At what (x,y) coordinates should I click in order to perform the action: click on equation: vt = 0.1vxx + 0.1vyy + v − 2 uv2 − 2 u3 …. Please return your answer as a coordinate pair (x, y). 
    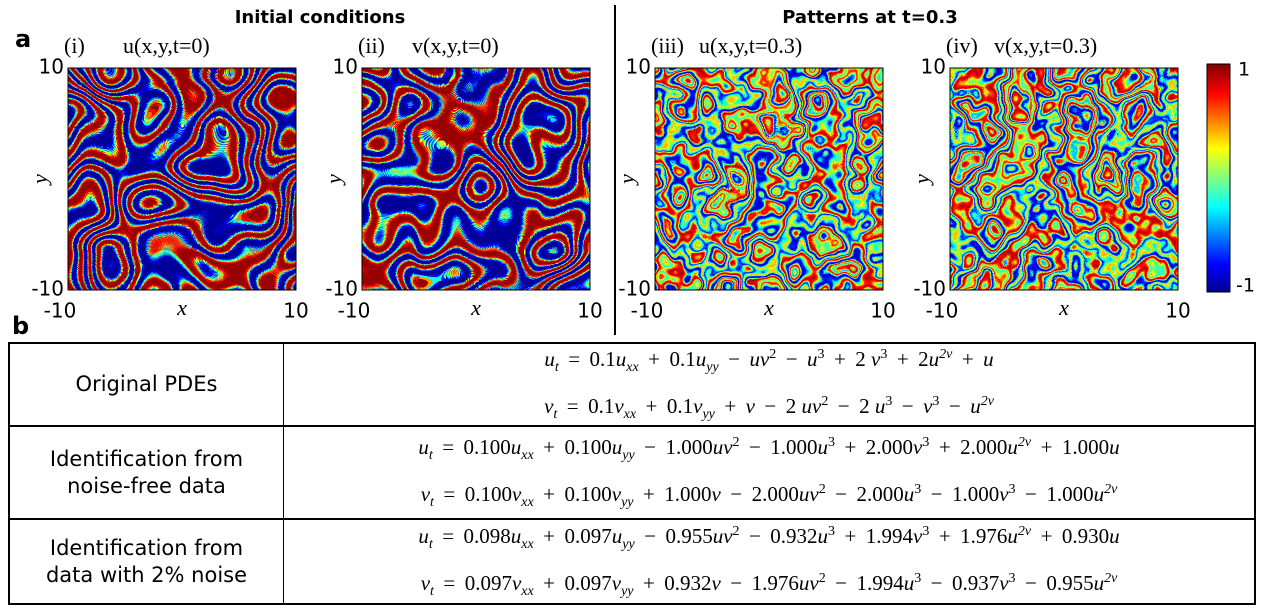
    Looking at the image, I should click on (769, 407).